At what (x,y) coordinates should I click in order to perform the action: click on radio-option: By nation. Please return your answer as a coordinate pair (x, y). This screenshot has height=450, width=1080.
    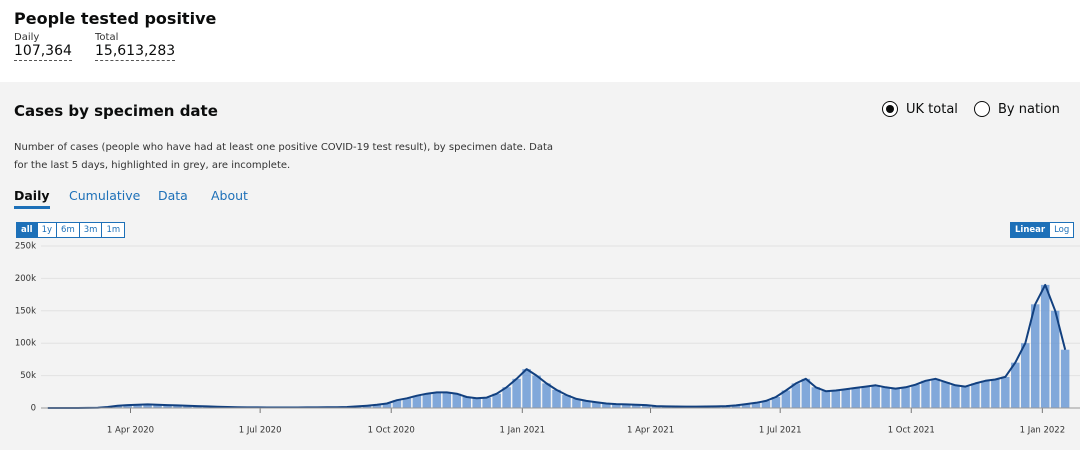
    Looking at the image, I should click on (1017, 109).